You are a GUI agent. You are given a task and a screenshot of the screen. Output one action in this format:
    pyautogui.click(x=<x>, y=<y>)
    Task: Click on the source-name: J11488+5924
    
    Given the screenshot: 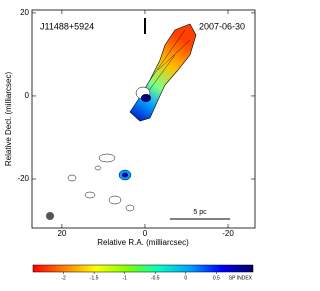 What is the action you would take?
    pyautogui.click(x=67, y=26)
    